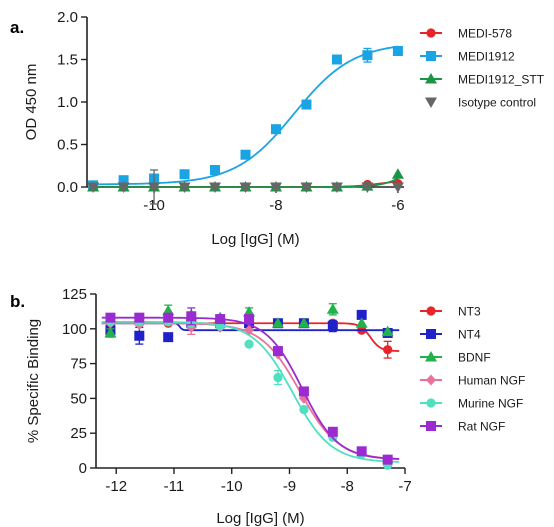 The width and height of the screenshot is (554, 527). What do you see at coordinates (404, 486) in the screenshot?
I see `x-tick-label: -7` at bounding box center [404, 486].